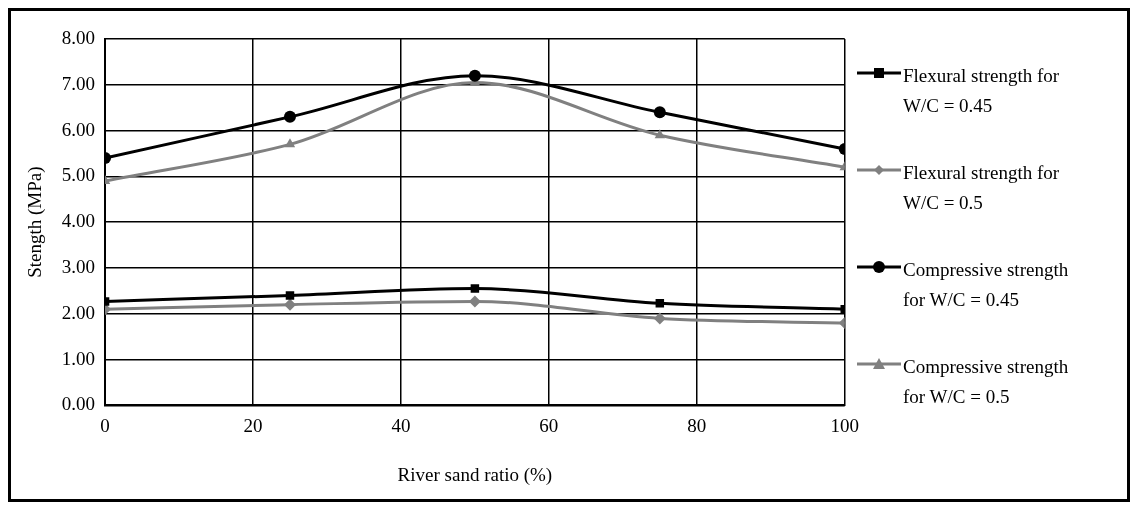 The width and height of the screenshot is (1136, 508). I want to click on legend-label: Flexural strength for W/C = 0.45, so click(982, 91).